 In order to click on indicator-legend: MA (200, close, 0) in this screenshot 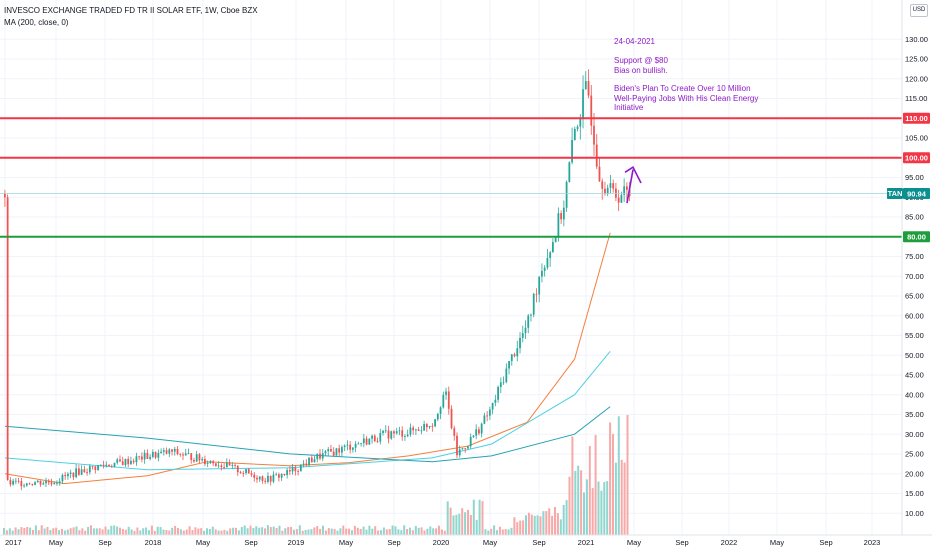, I will do `click(36, 22)`.